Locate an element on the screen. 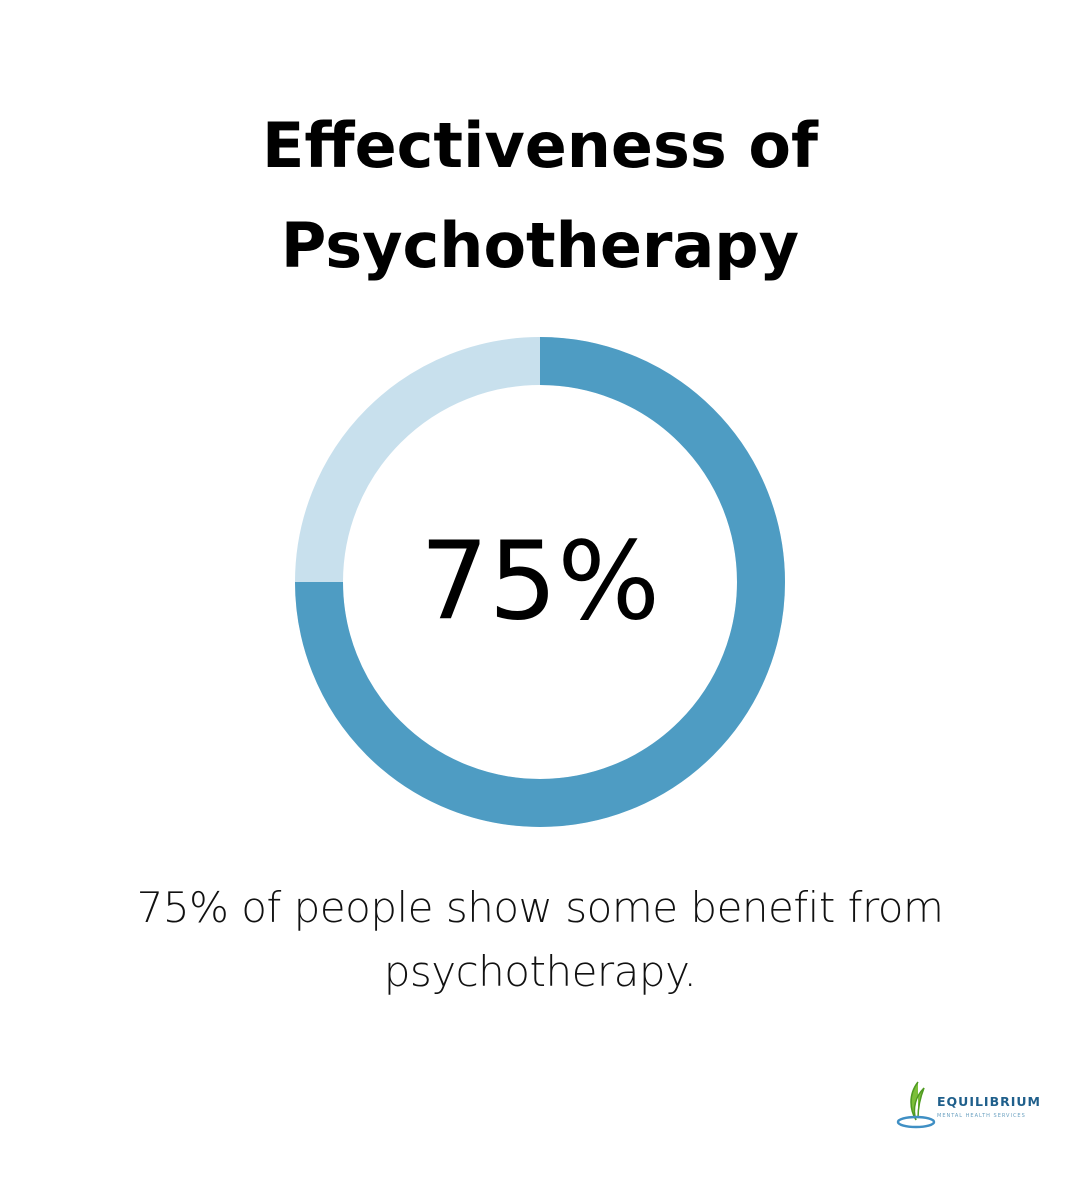 The image size is (1080, 1184). logo: EQUILIBRIUM MENTAL HEALTH SERVICES is located at coordinates (968, 1105).